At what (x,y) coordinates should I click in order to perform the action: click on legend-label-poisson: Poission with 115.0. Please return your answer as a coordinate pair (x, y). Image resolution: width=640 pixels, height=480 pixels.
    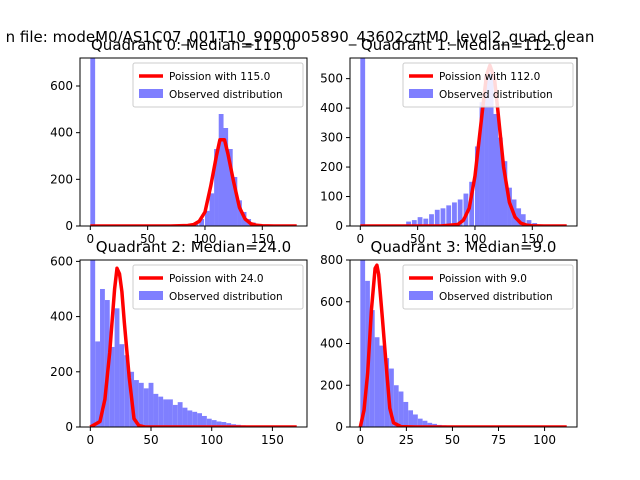
    Looking at the image, I should click on (219, 77).